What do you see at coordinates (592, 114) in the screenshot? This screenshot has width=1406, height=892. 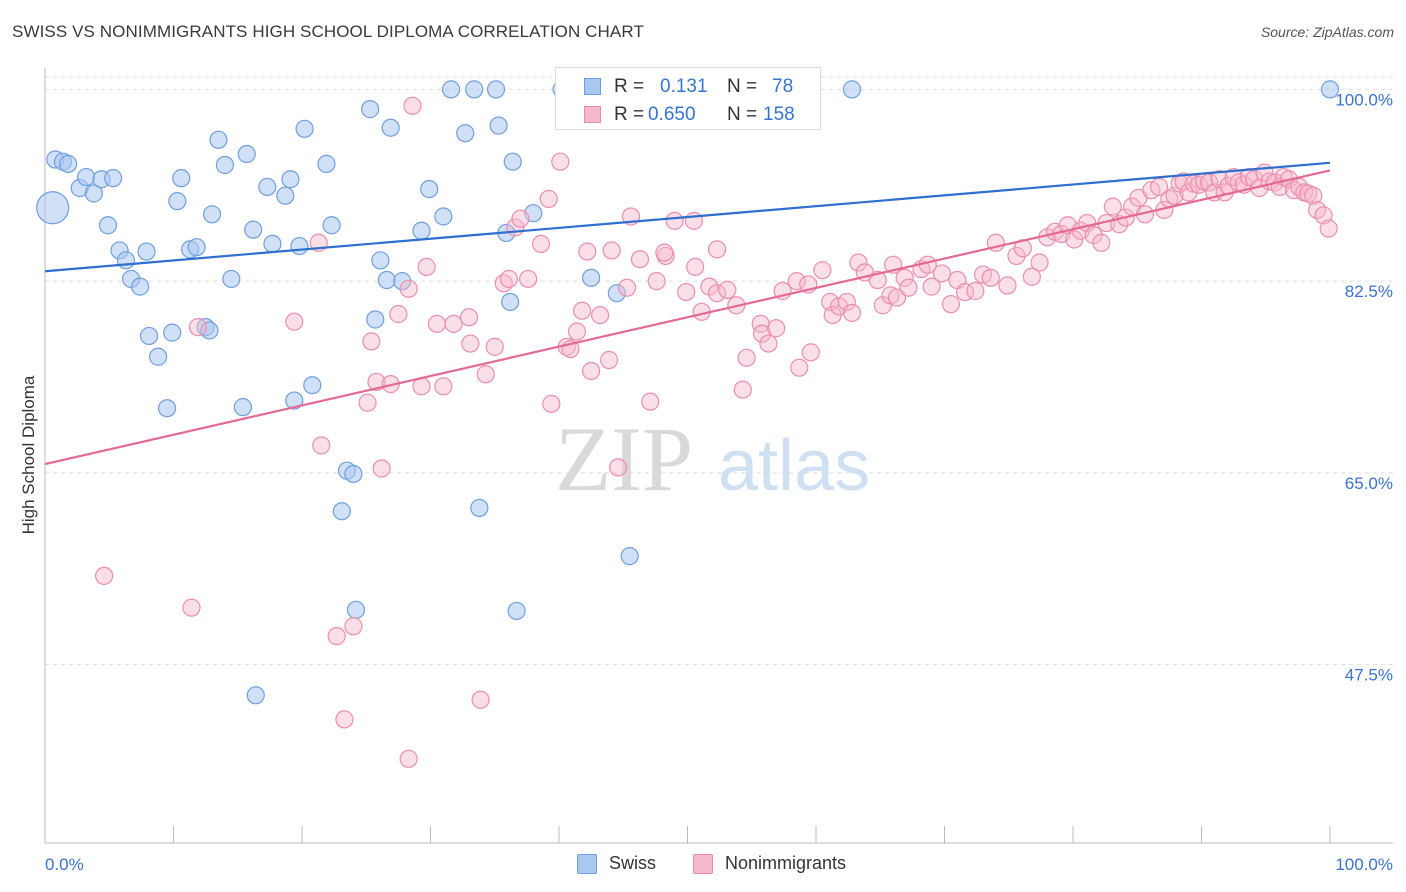 I see `nonimmigrants-swatch` at bounding box center [592, 114].